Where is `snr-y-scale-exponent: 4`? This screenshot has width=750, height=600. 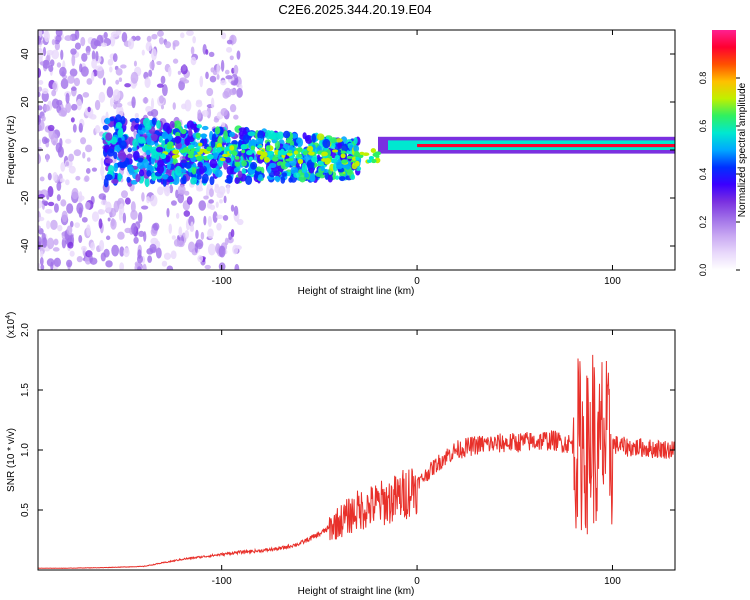
snr-y-scale-exponent: 4 is located at coordinates (8, 317).